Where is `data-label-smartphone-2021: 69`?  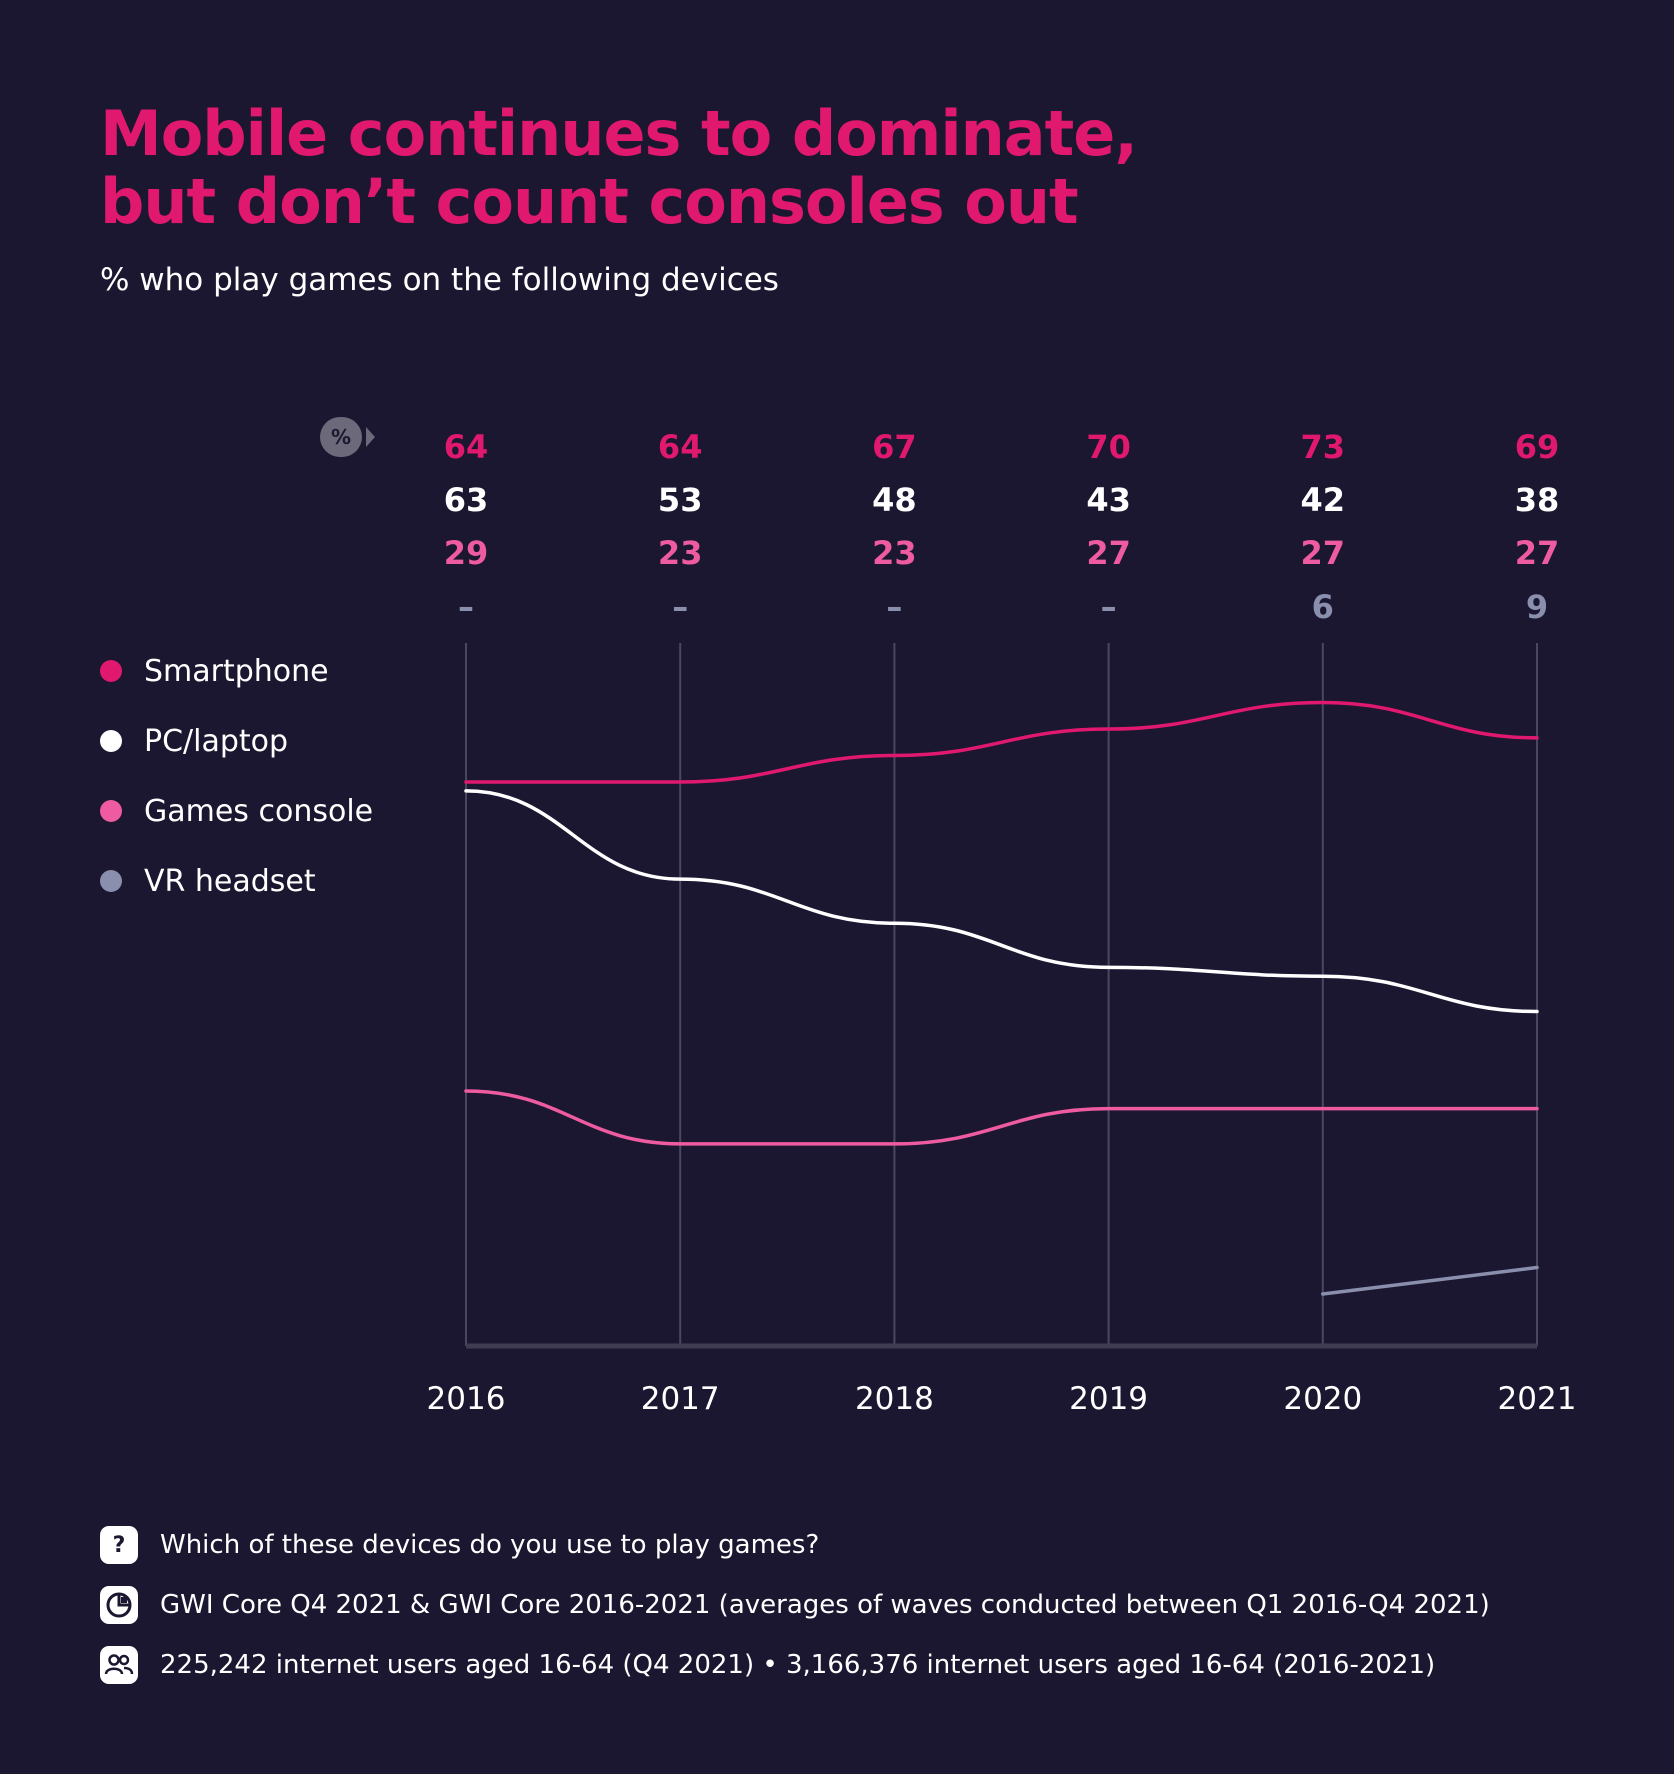 data-label-smartphone-2021: 69 is located at coordinates (1537, 447).